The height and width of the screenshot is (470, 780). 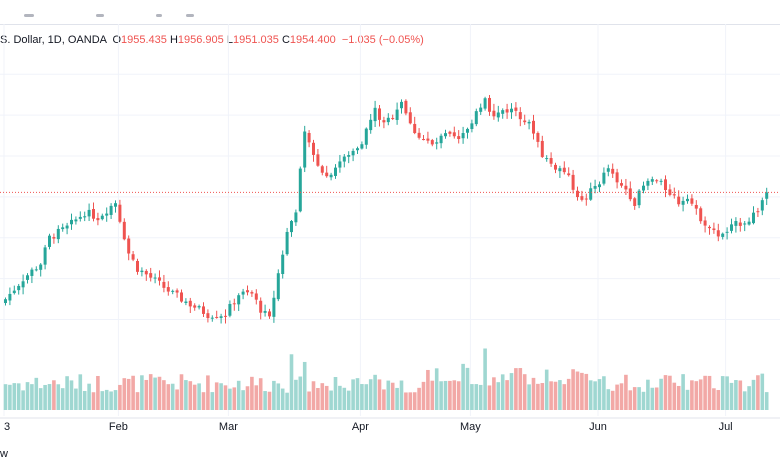 I want to click on open-value: 1955.435, so click(x=144, y=40).